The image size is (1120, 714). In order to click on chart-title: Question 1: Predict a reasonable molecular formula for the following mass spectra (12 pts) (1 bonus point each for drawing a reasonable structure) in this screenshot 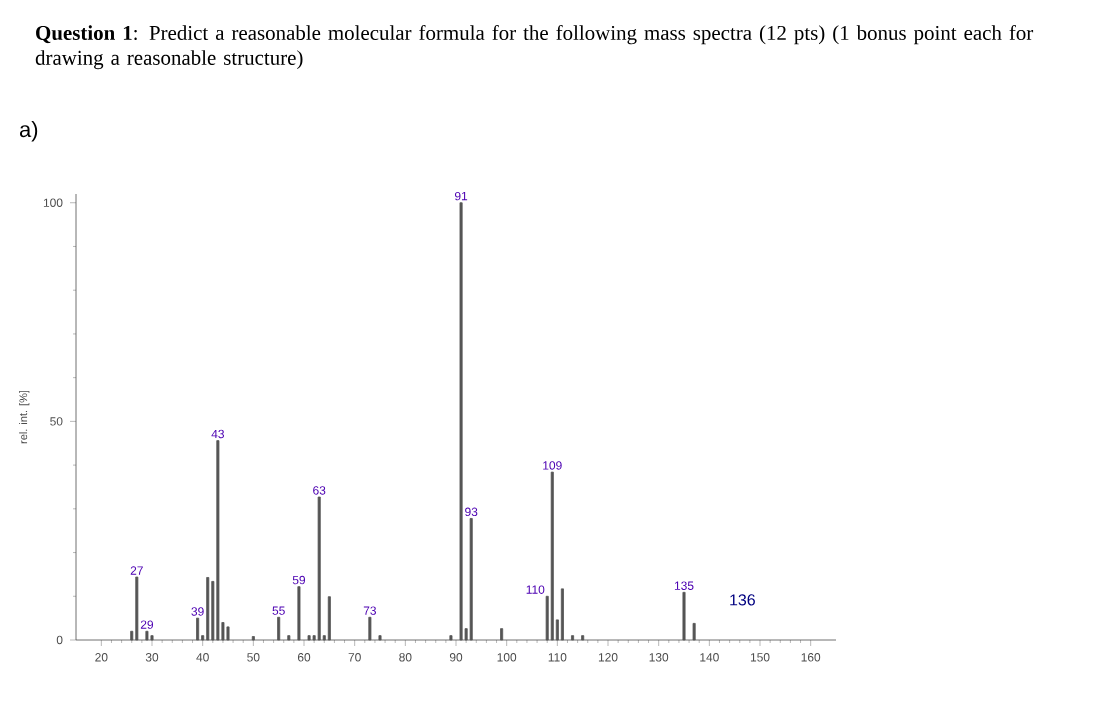, I will do `click(534, 47)`.